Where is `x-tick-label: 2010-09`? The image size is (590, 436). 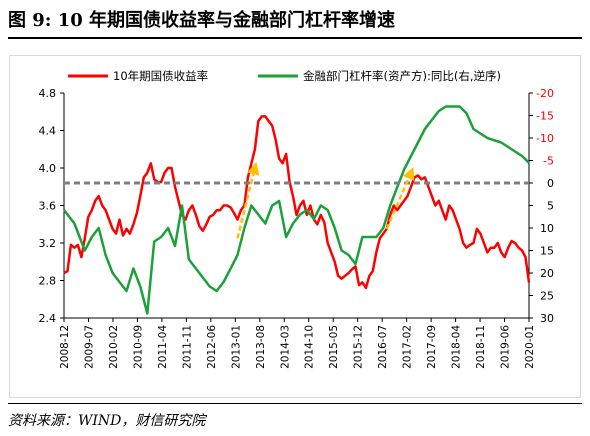
x-tick-label: 2010-09 is located at coordinates (138, 347).